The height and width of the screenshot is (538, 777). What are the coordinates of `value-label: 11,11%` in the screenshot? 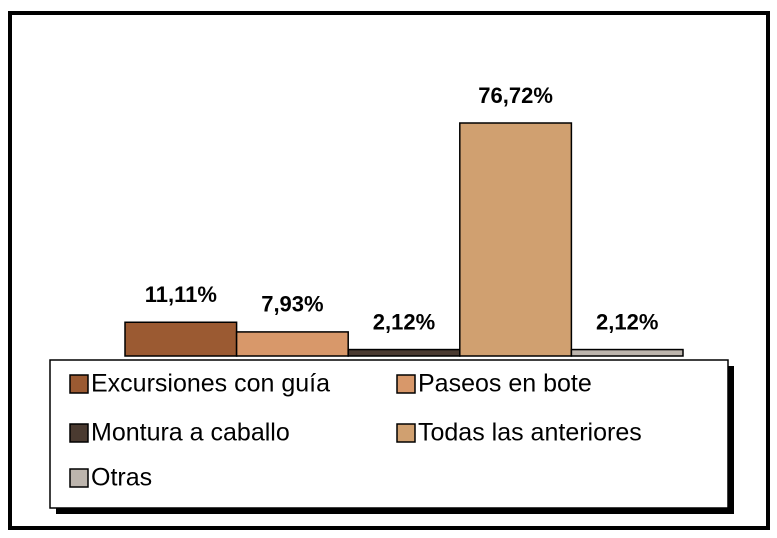 It's located at (181, 294).